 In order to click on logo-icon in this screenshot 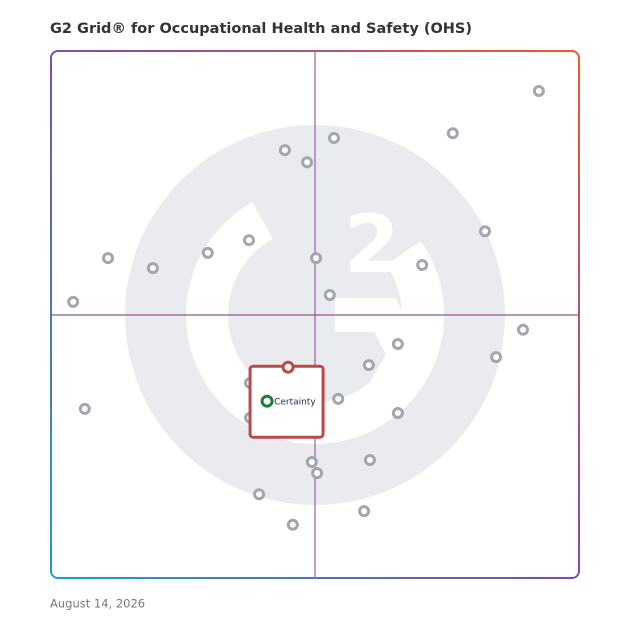, I will do `click(267, 401)`.